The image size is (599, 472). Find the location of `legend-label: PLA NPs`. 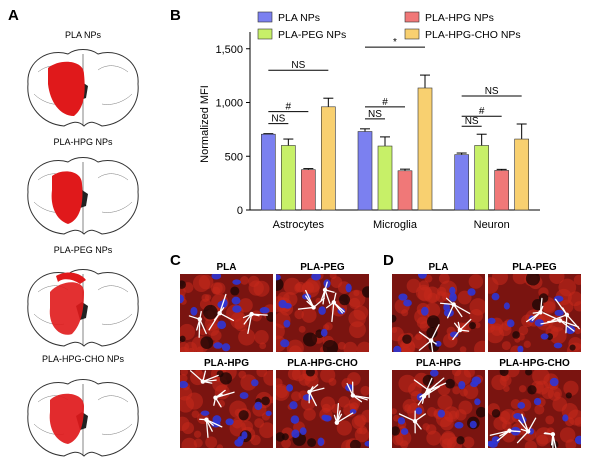

legend-label: PLA NPs is located at coordinates (299, 18).